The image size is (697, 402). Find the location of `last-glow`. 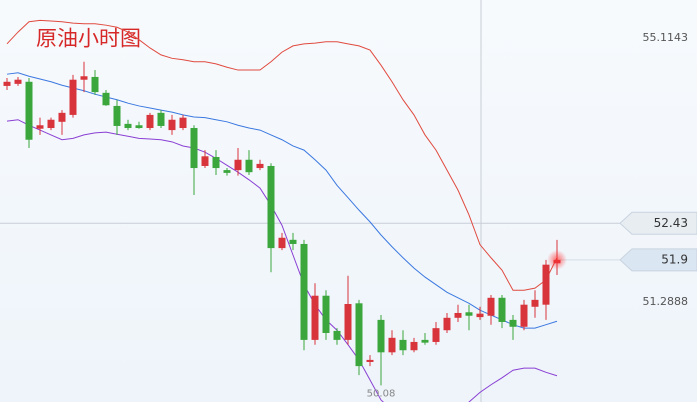

last-glow is located at coordinates (557, 259).